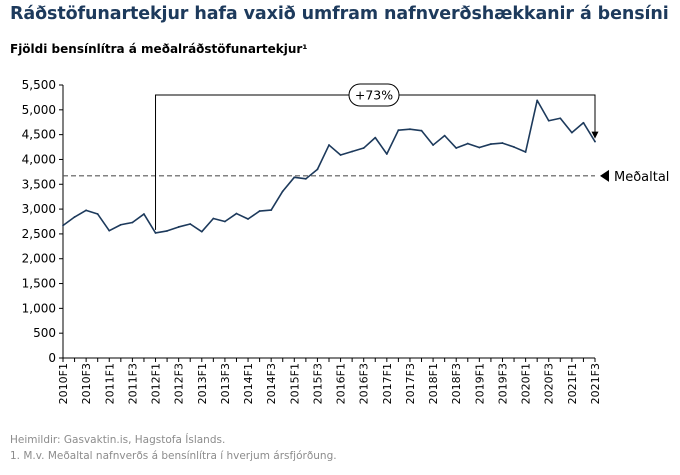 The image size is (680, 475). I want to click on x-tick-label: 2019F1, so click(479, 383).